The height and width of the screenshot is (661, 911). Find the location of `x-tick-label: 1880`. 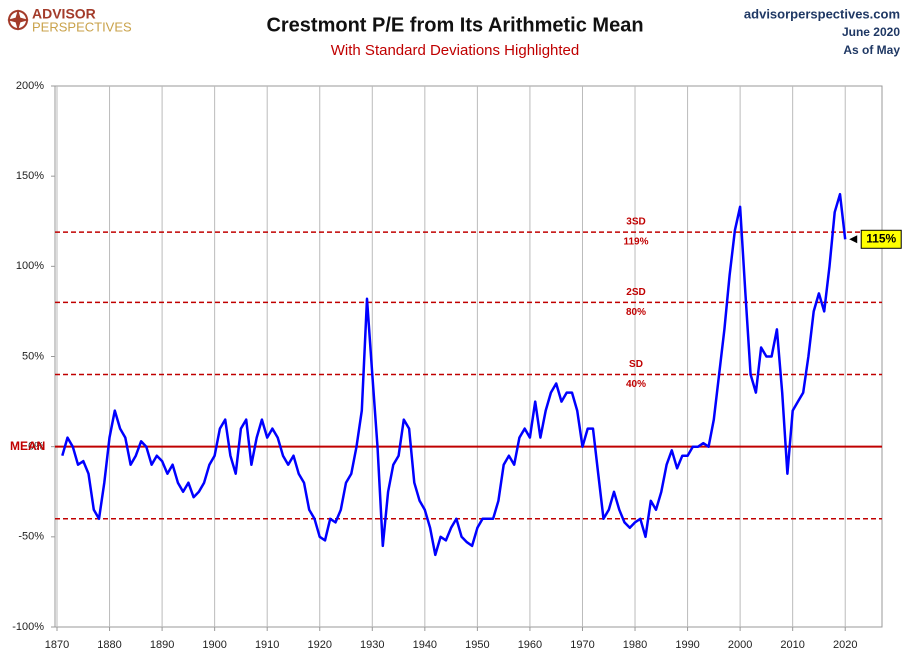

x-tick-label: 1880 is located at coordinates (109, 645).